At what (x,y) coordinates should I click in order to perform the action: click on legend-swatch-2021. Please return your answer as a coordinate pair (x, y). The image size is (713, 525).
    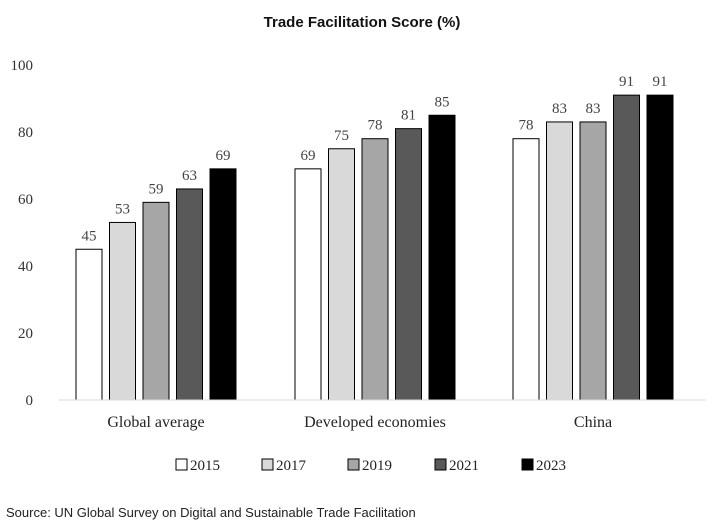
    Looking at the image, I should click on (440, 464).